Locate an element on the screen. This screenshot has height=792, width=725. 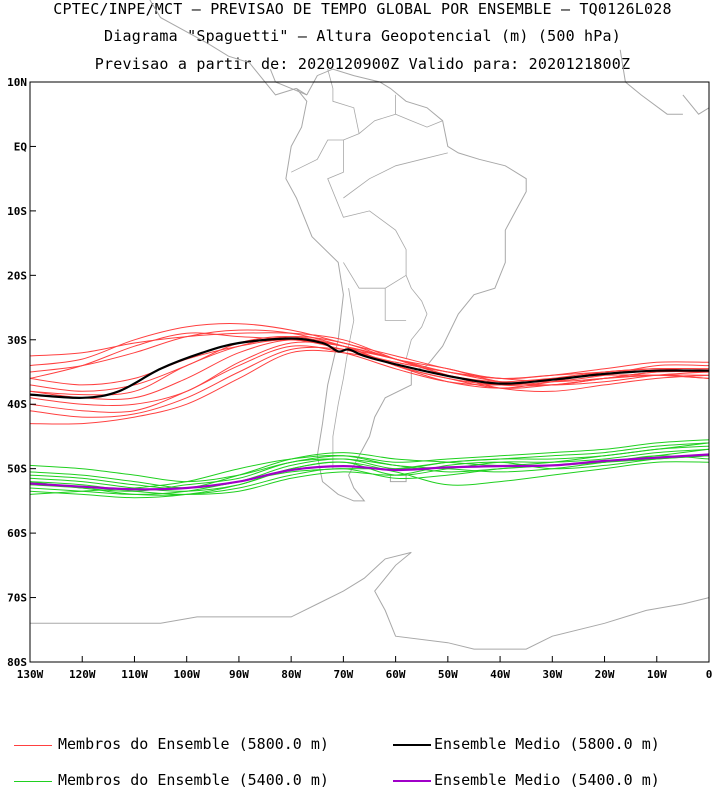
lon-label-20w: 20W is located at coordinates (605, 674).